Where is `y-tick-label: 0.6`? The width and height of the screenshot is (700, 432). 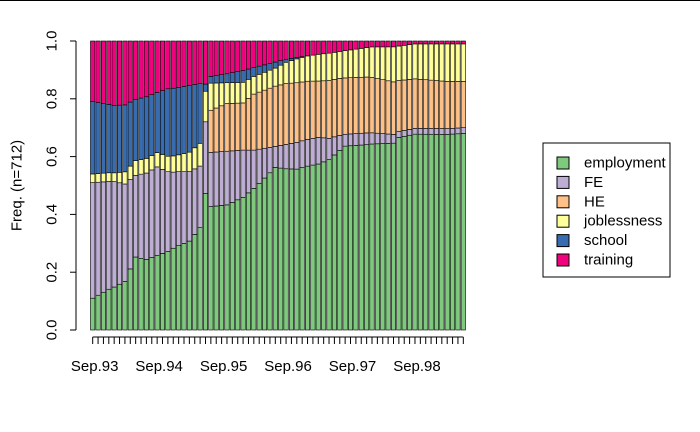
y-tick-label: 0.6 is located at coordinates (52, 156).